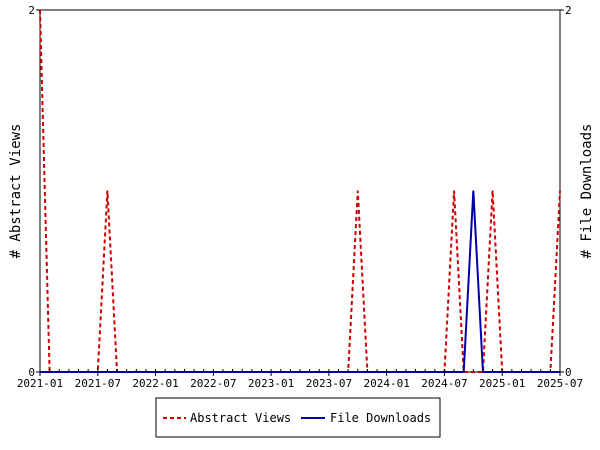 The width and height of the screenshot is (600, 450). I want to click on legend: Abstract Views File Downloads, so click(298, 417).